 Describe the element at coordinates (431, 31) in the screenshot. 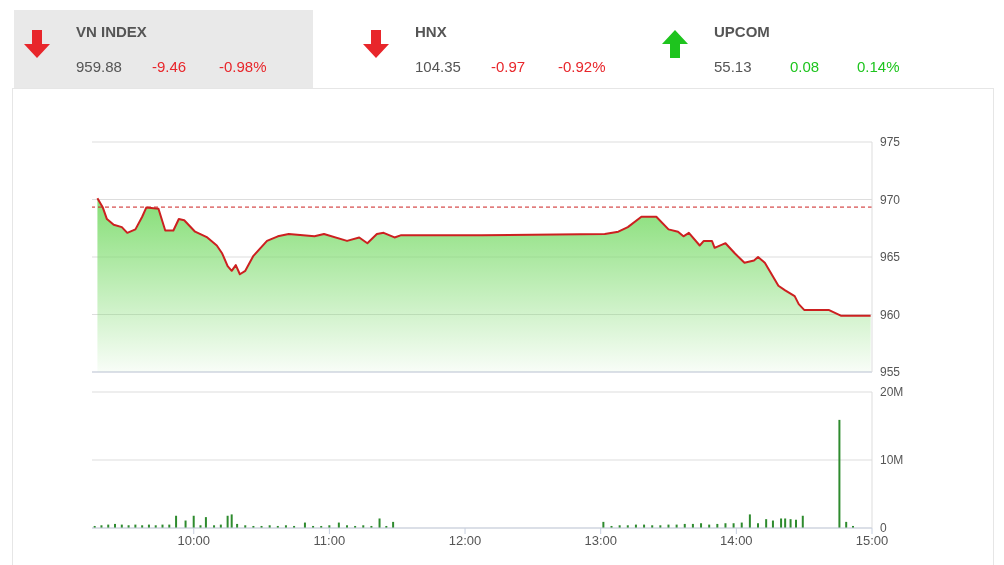

I see `category-label: HNX` at that location.